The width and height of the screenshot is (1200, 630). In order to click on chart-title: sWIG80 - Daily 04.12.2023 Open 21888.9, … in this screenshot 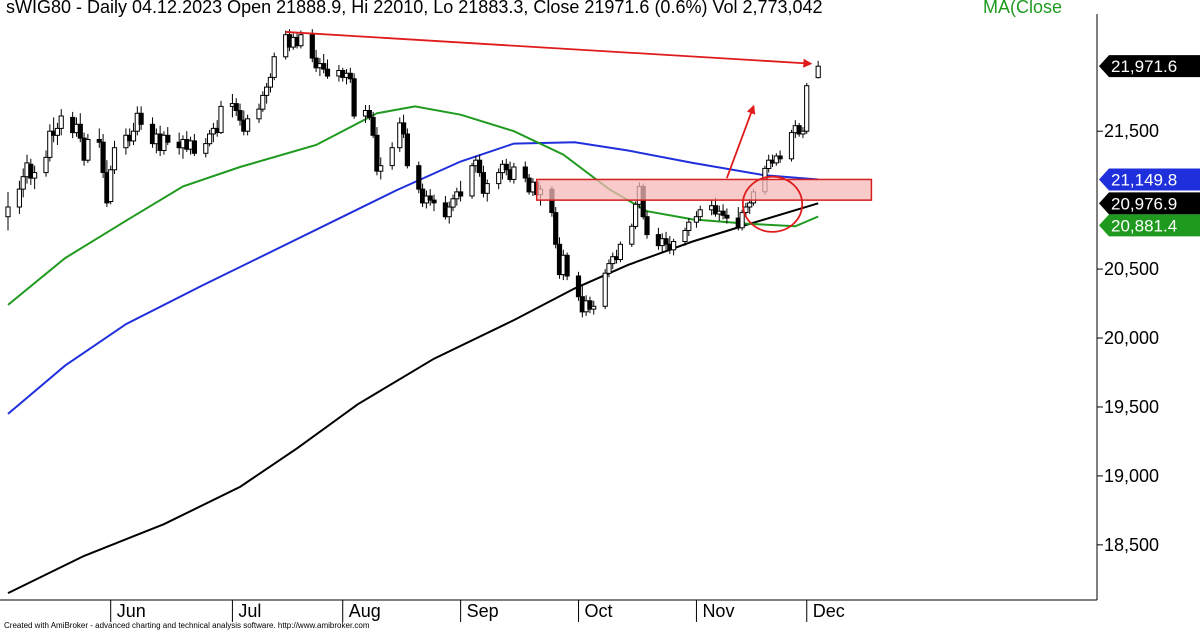, I will do `click(534, 8)`.